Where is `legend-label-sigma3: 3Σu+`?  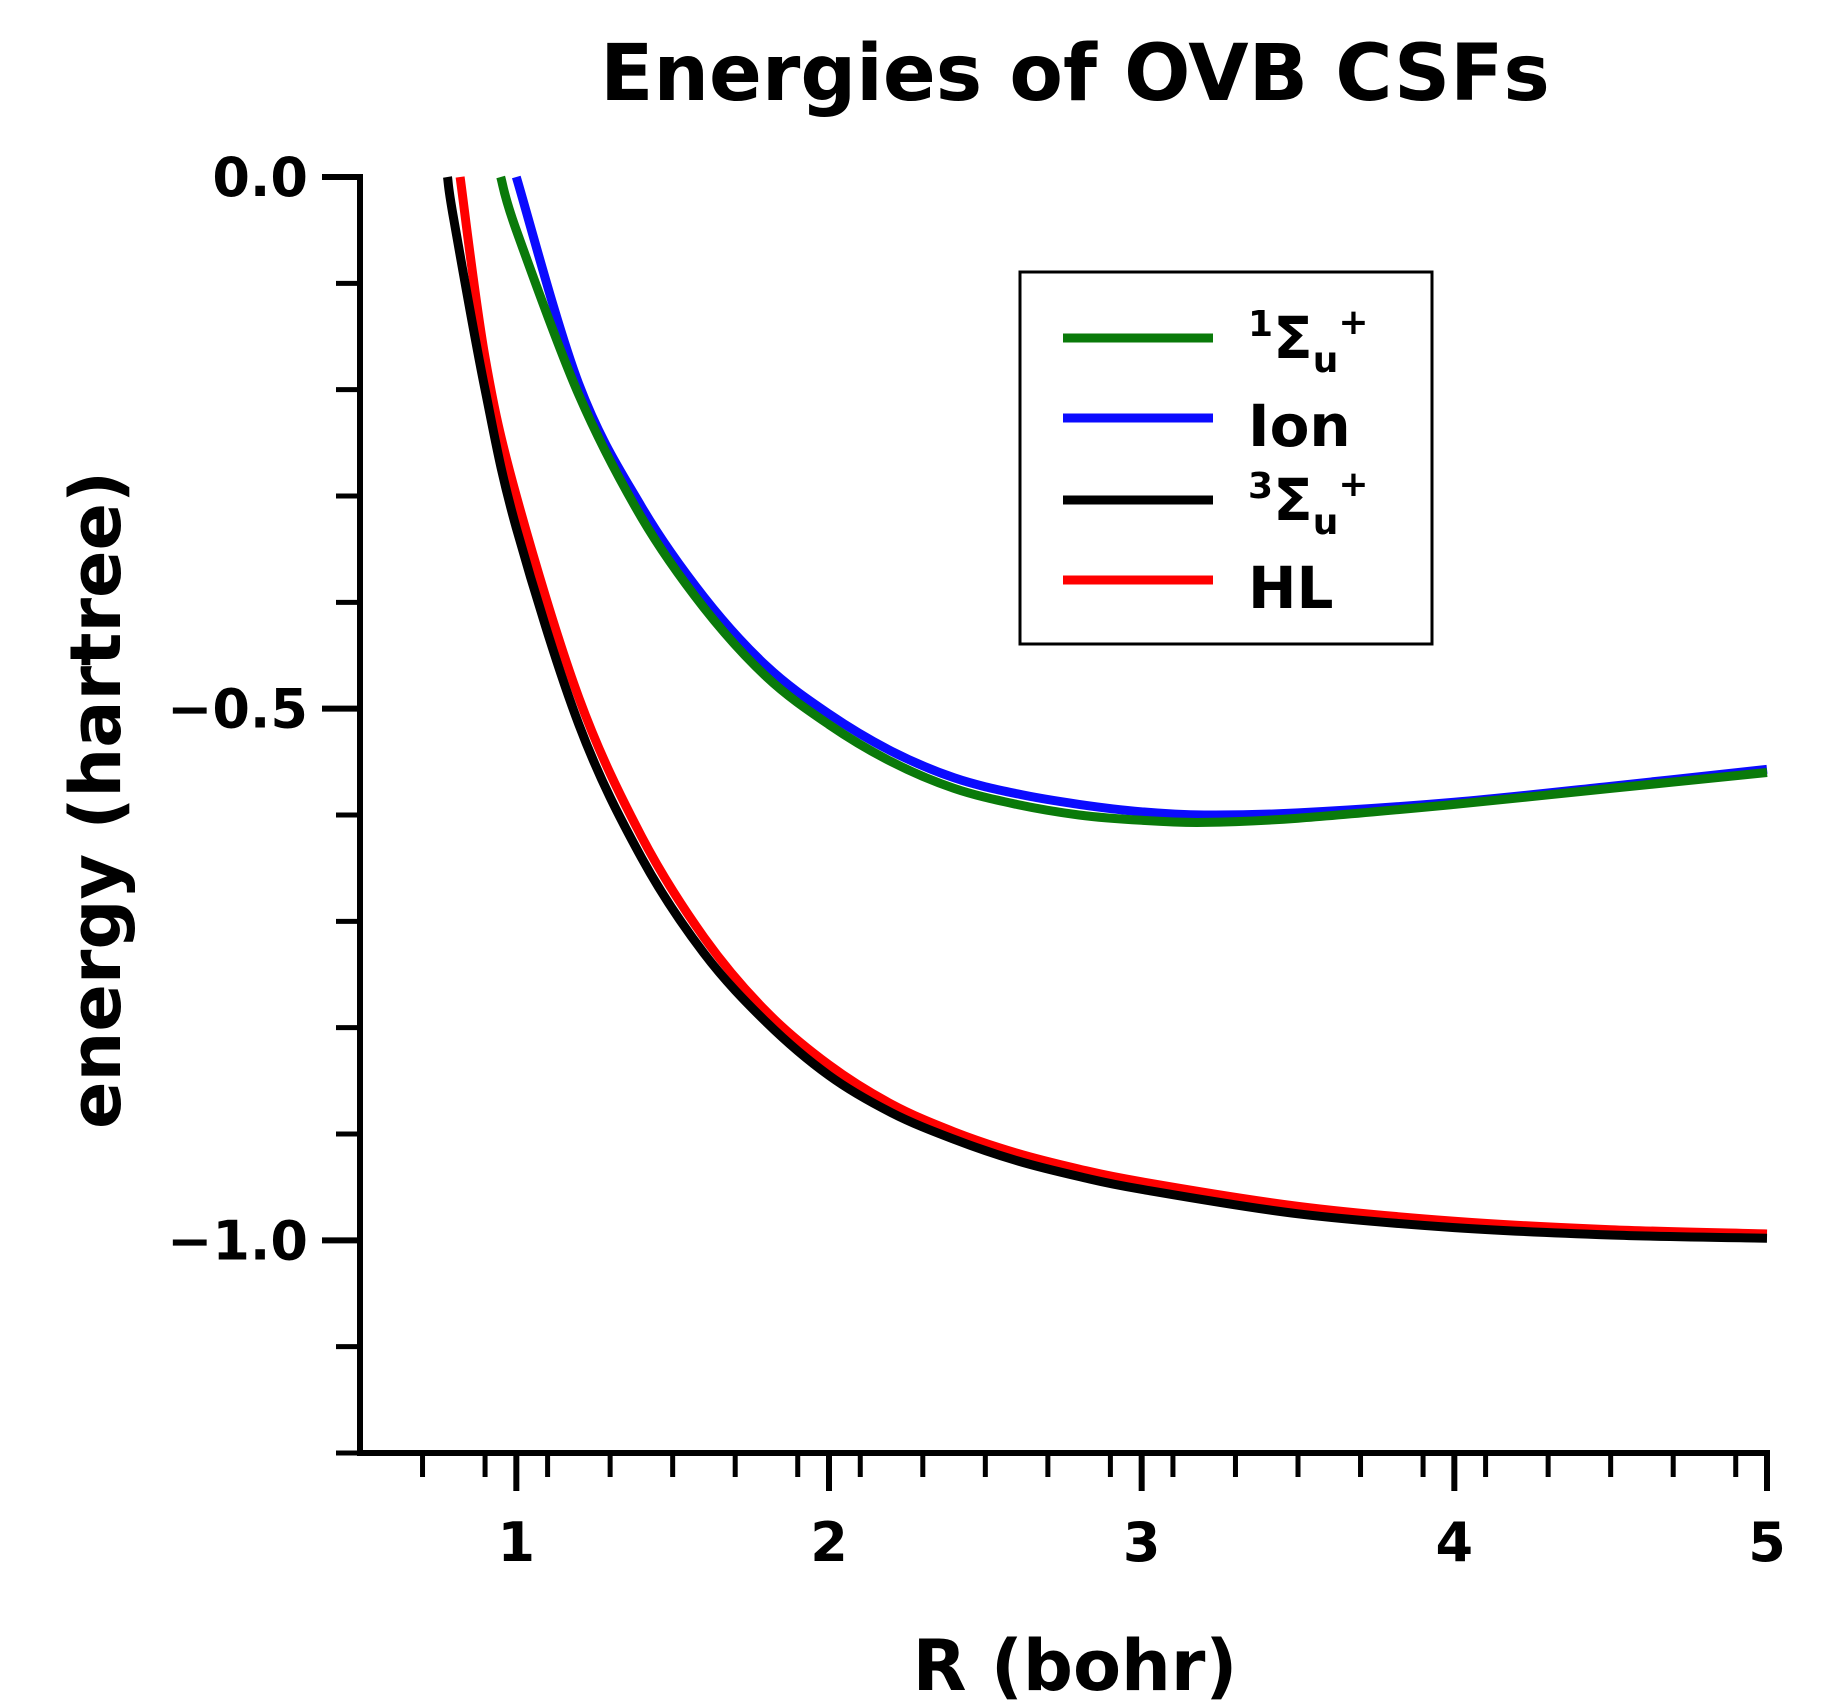
legend-label-sigma3: 3Σu+ is located at coordinates (1308, 503).